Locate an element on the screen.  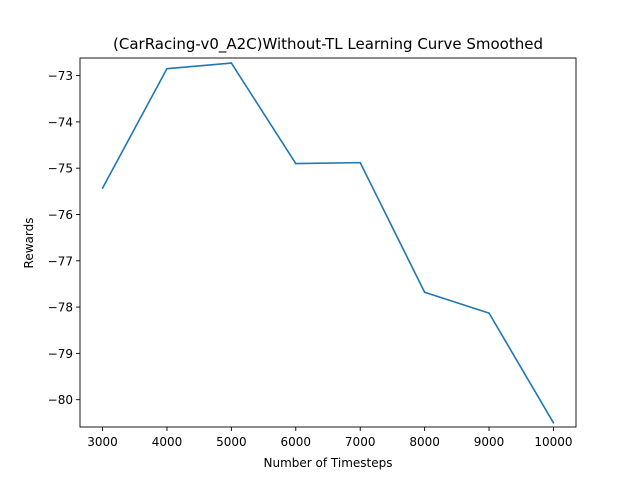
x-tick-label: 7000 is located at coordinates (360, 442).